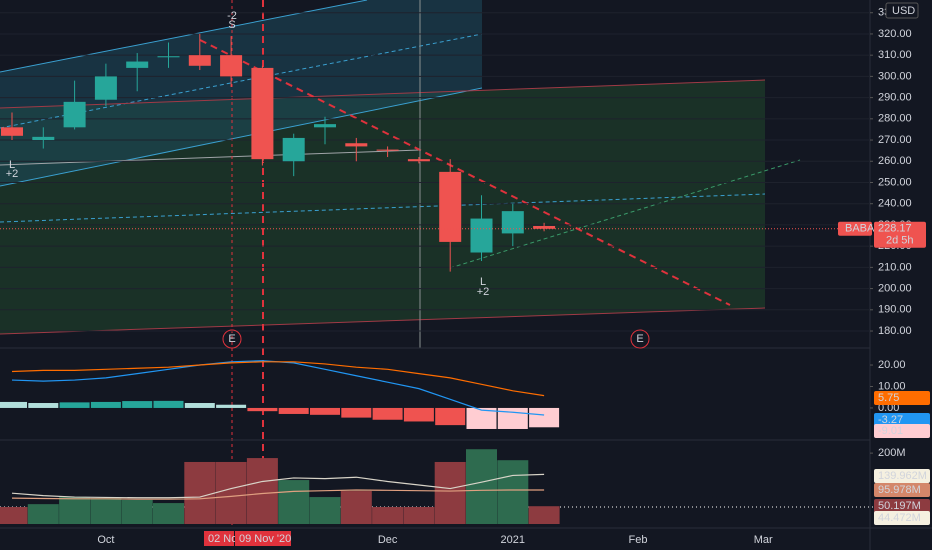 Image resolution: width=932 pixels, height=550 pixels. I want to click on y-tick-label: 10.00, so click(892, 386).